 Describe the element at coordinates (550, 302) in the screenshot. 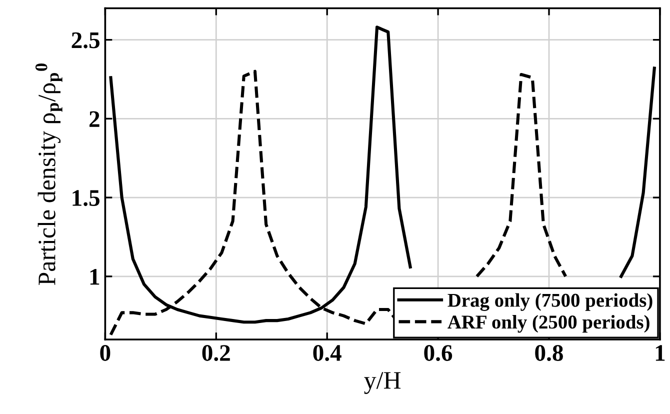

I see `legend-label: Drag only (7500 periods)` at that location.